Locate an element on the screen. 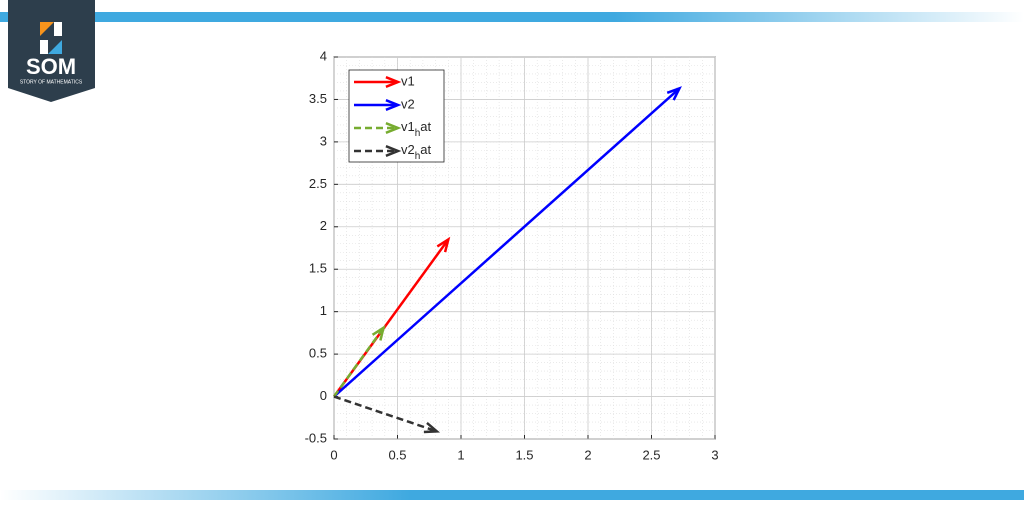  x-tick-label: 2.5 is located at coordinates (651, 454).